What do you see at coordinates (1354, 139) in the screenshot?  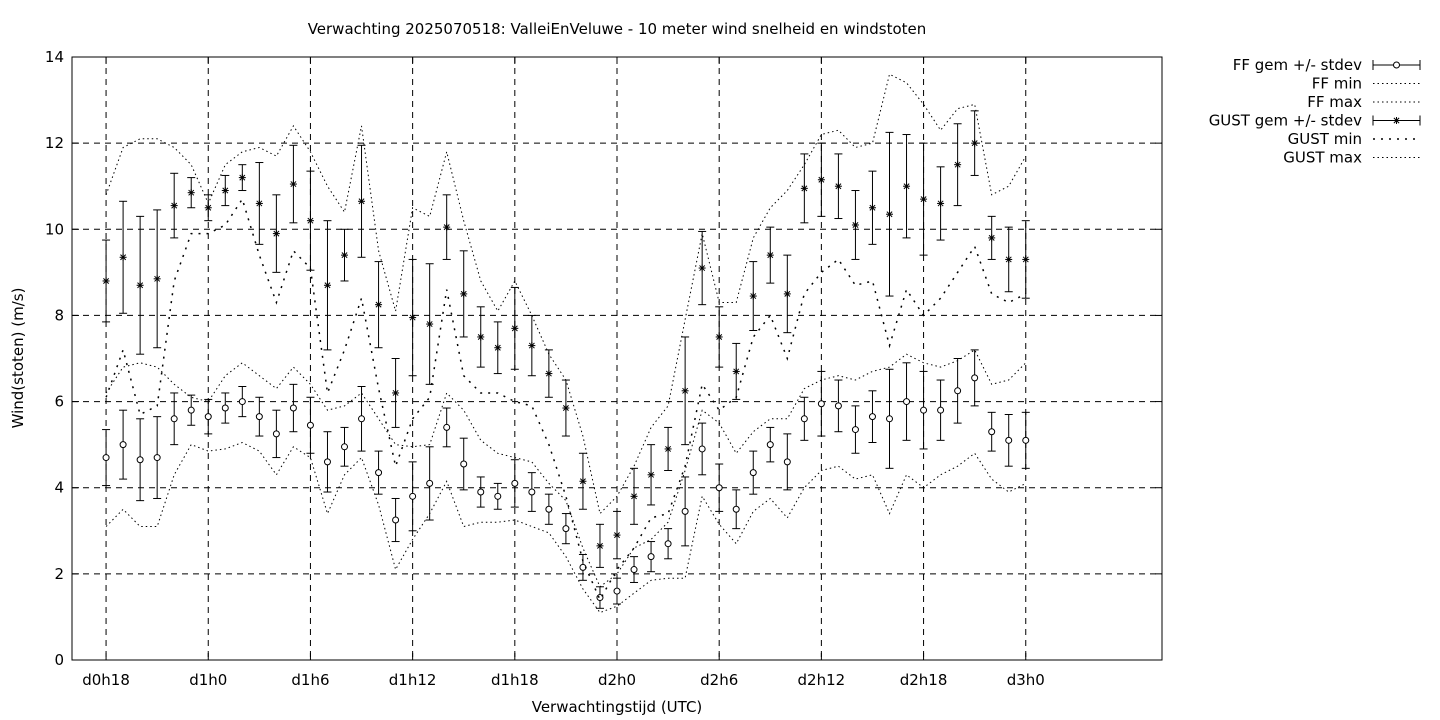 I see `legend-entry-gust-min: GUST min` at bounding box center [1354, 139].